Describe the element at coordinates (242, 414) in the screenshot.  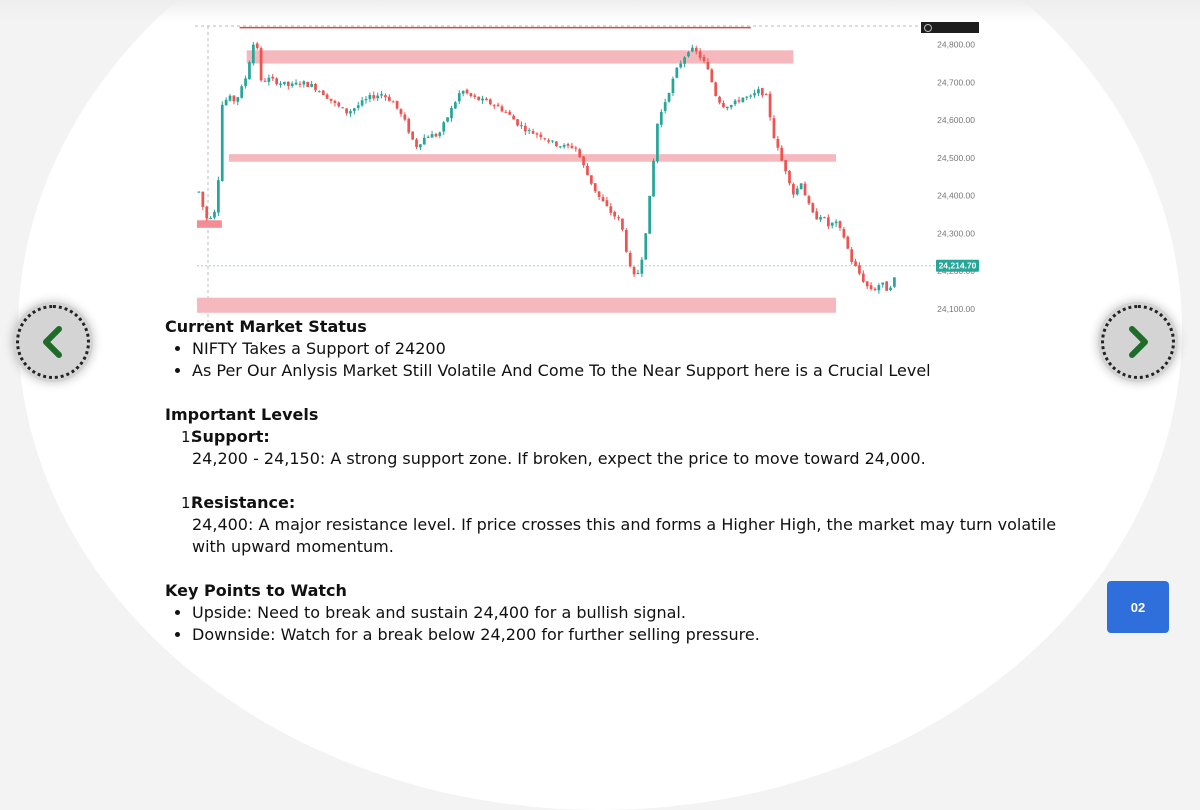
I see `important-levels-heading: Important Levels` at that location.